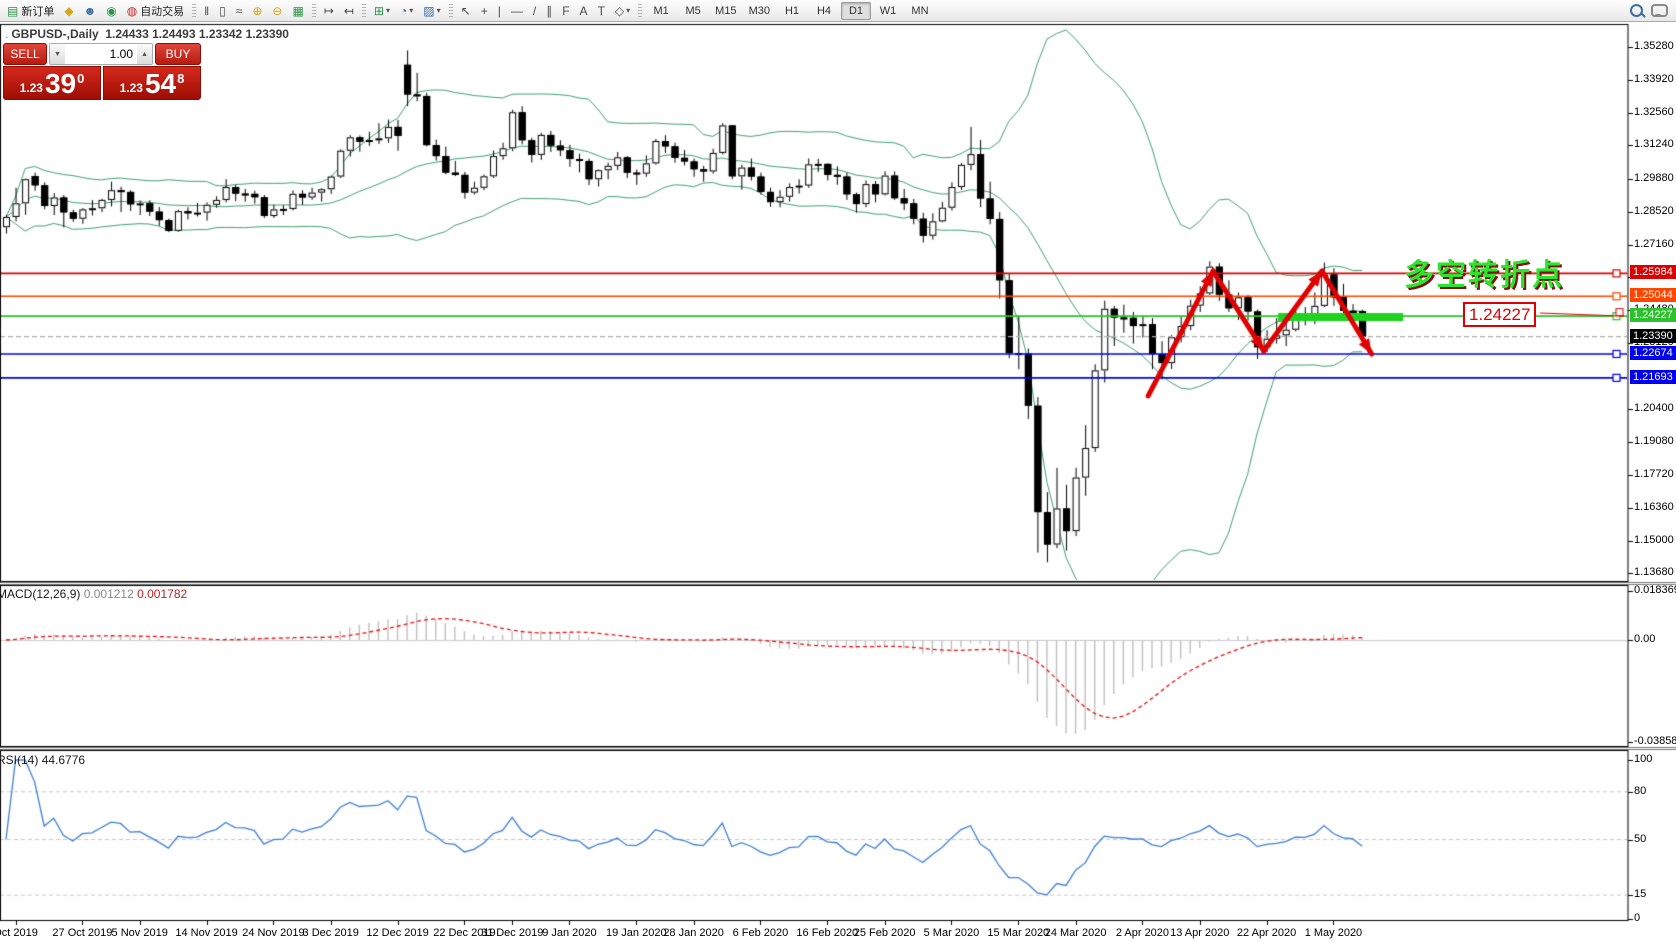 This screenshot has width=1676, height=943. What do you see at coordinates (63, 760) in the screenshot?
I see `rsi-value: 44.6776` at bounding box center [63, 760].